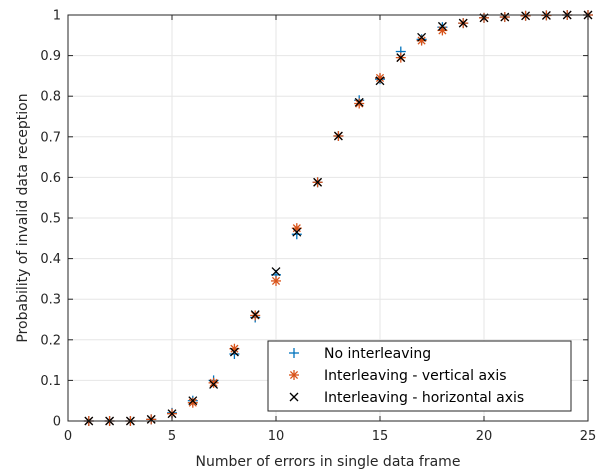 The image size is (606, 472). I want to click on x-axis-title: Number of errors in single data frame, so click(328, 462).